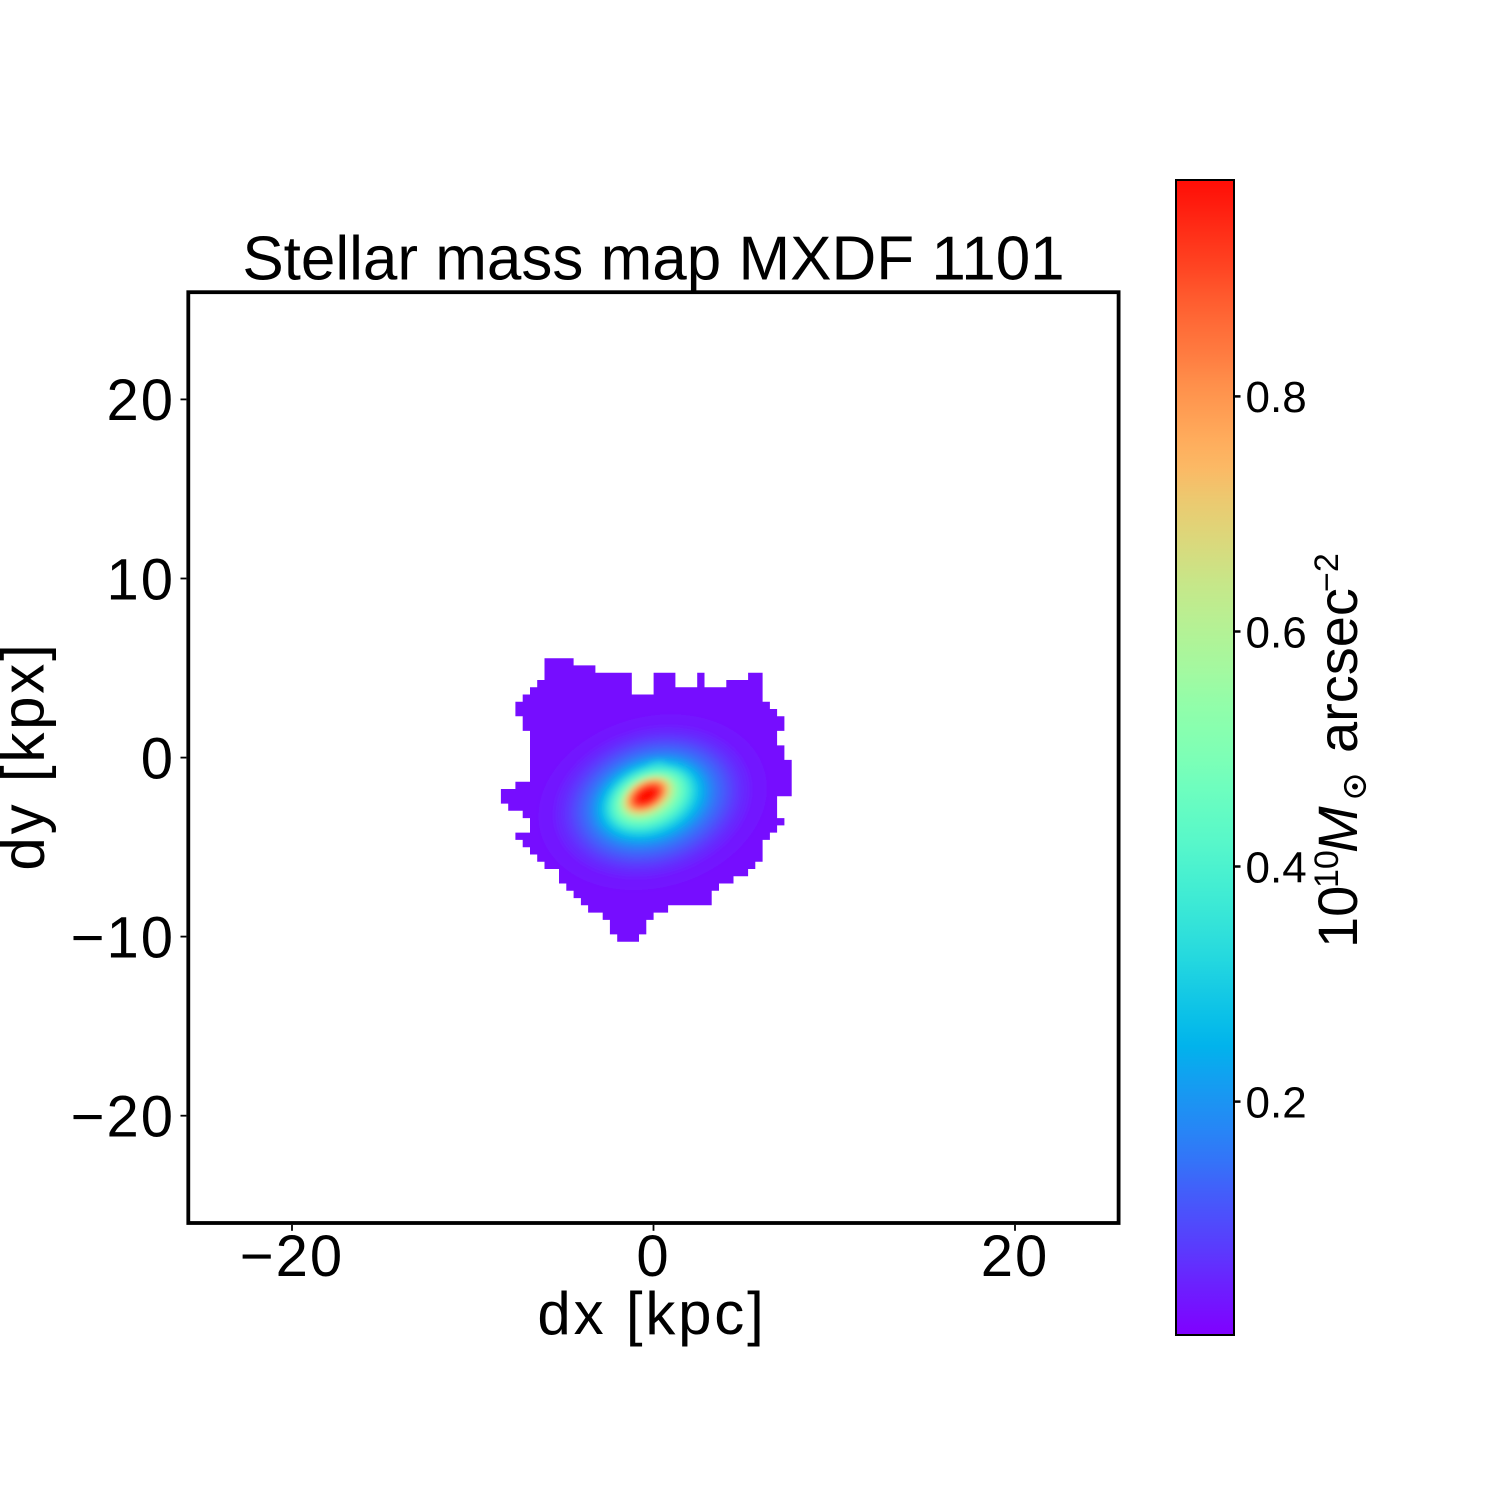  I want to click on svg-text: 0.4, so click(1276, 867).